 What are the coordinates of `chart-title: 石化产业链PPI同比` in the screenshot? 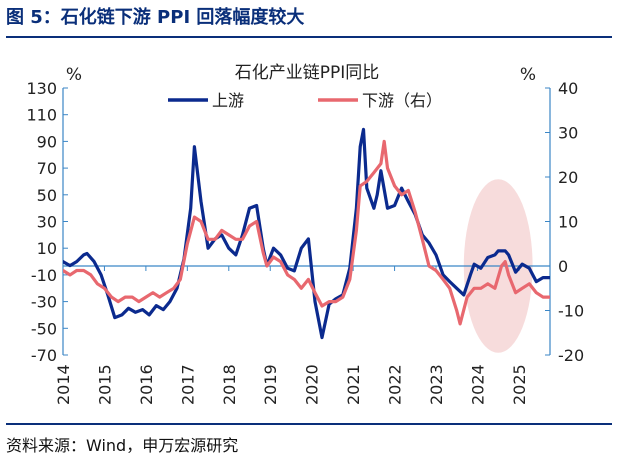 It's located at (307, 73).